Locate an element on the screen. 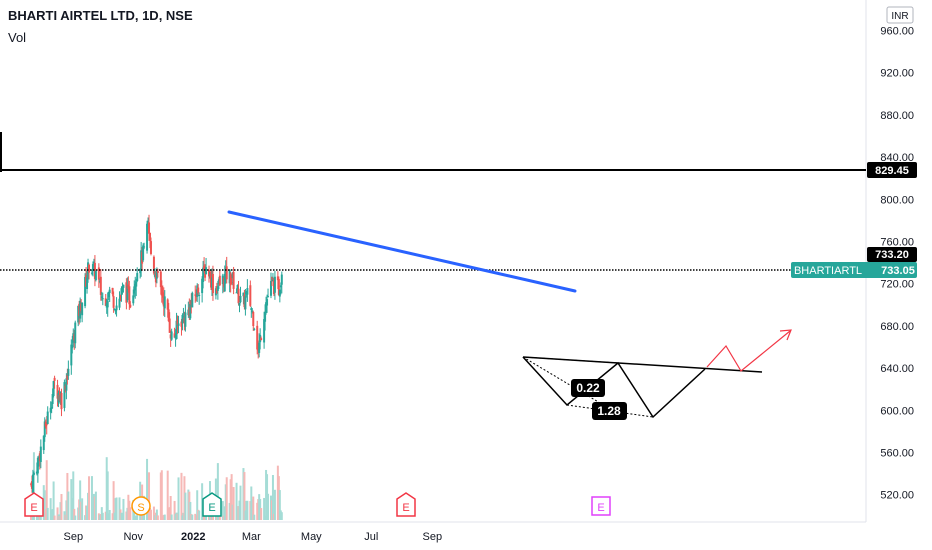  event-marker-letter: S is located at coordinates (140, 508).